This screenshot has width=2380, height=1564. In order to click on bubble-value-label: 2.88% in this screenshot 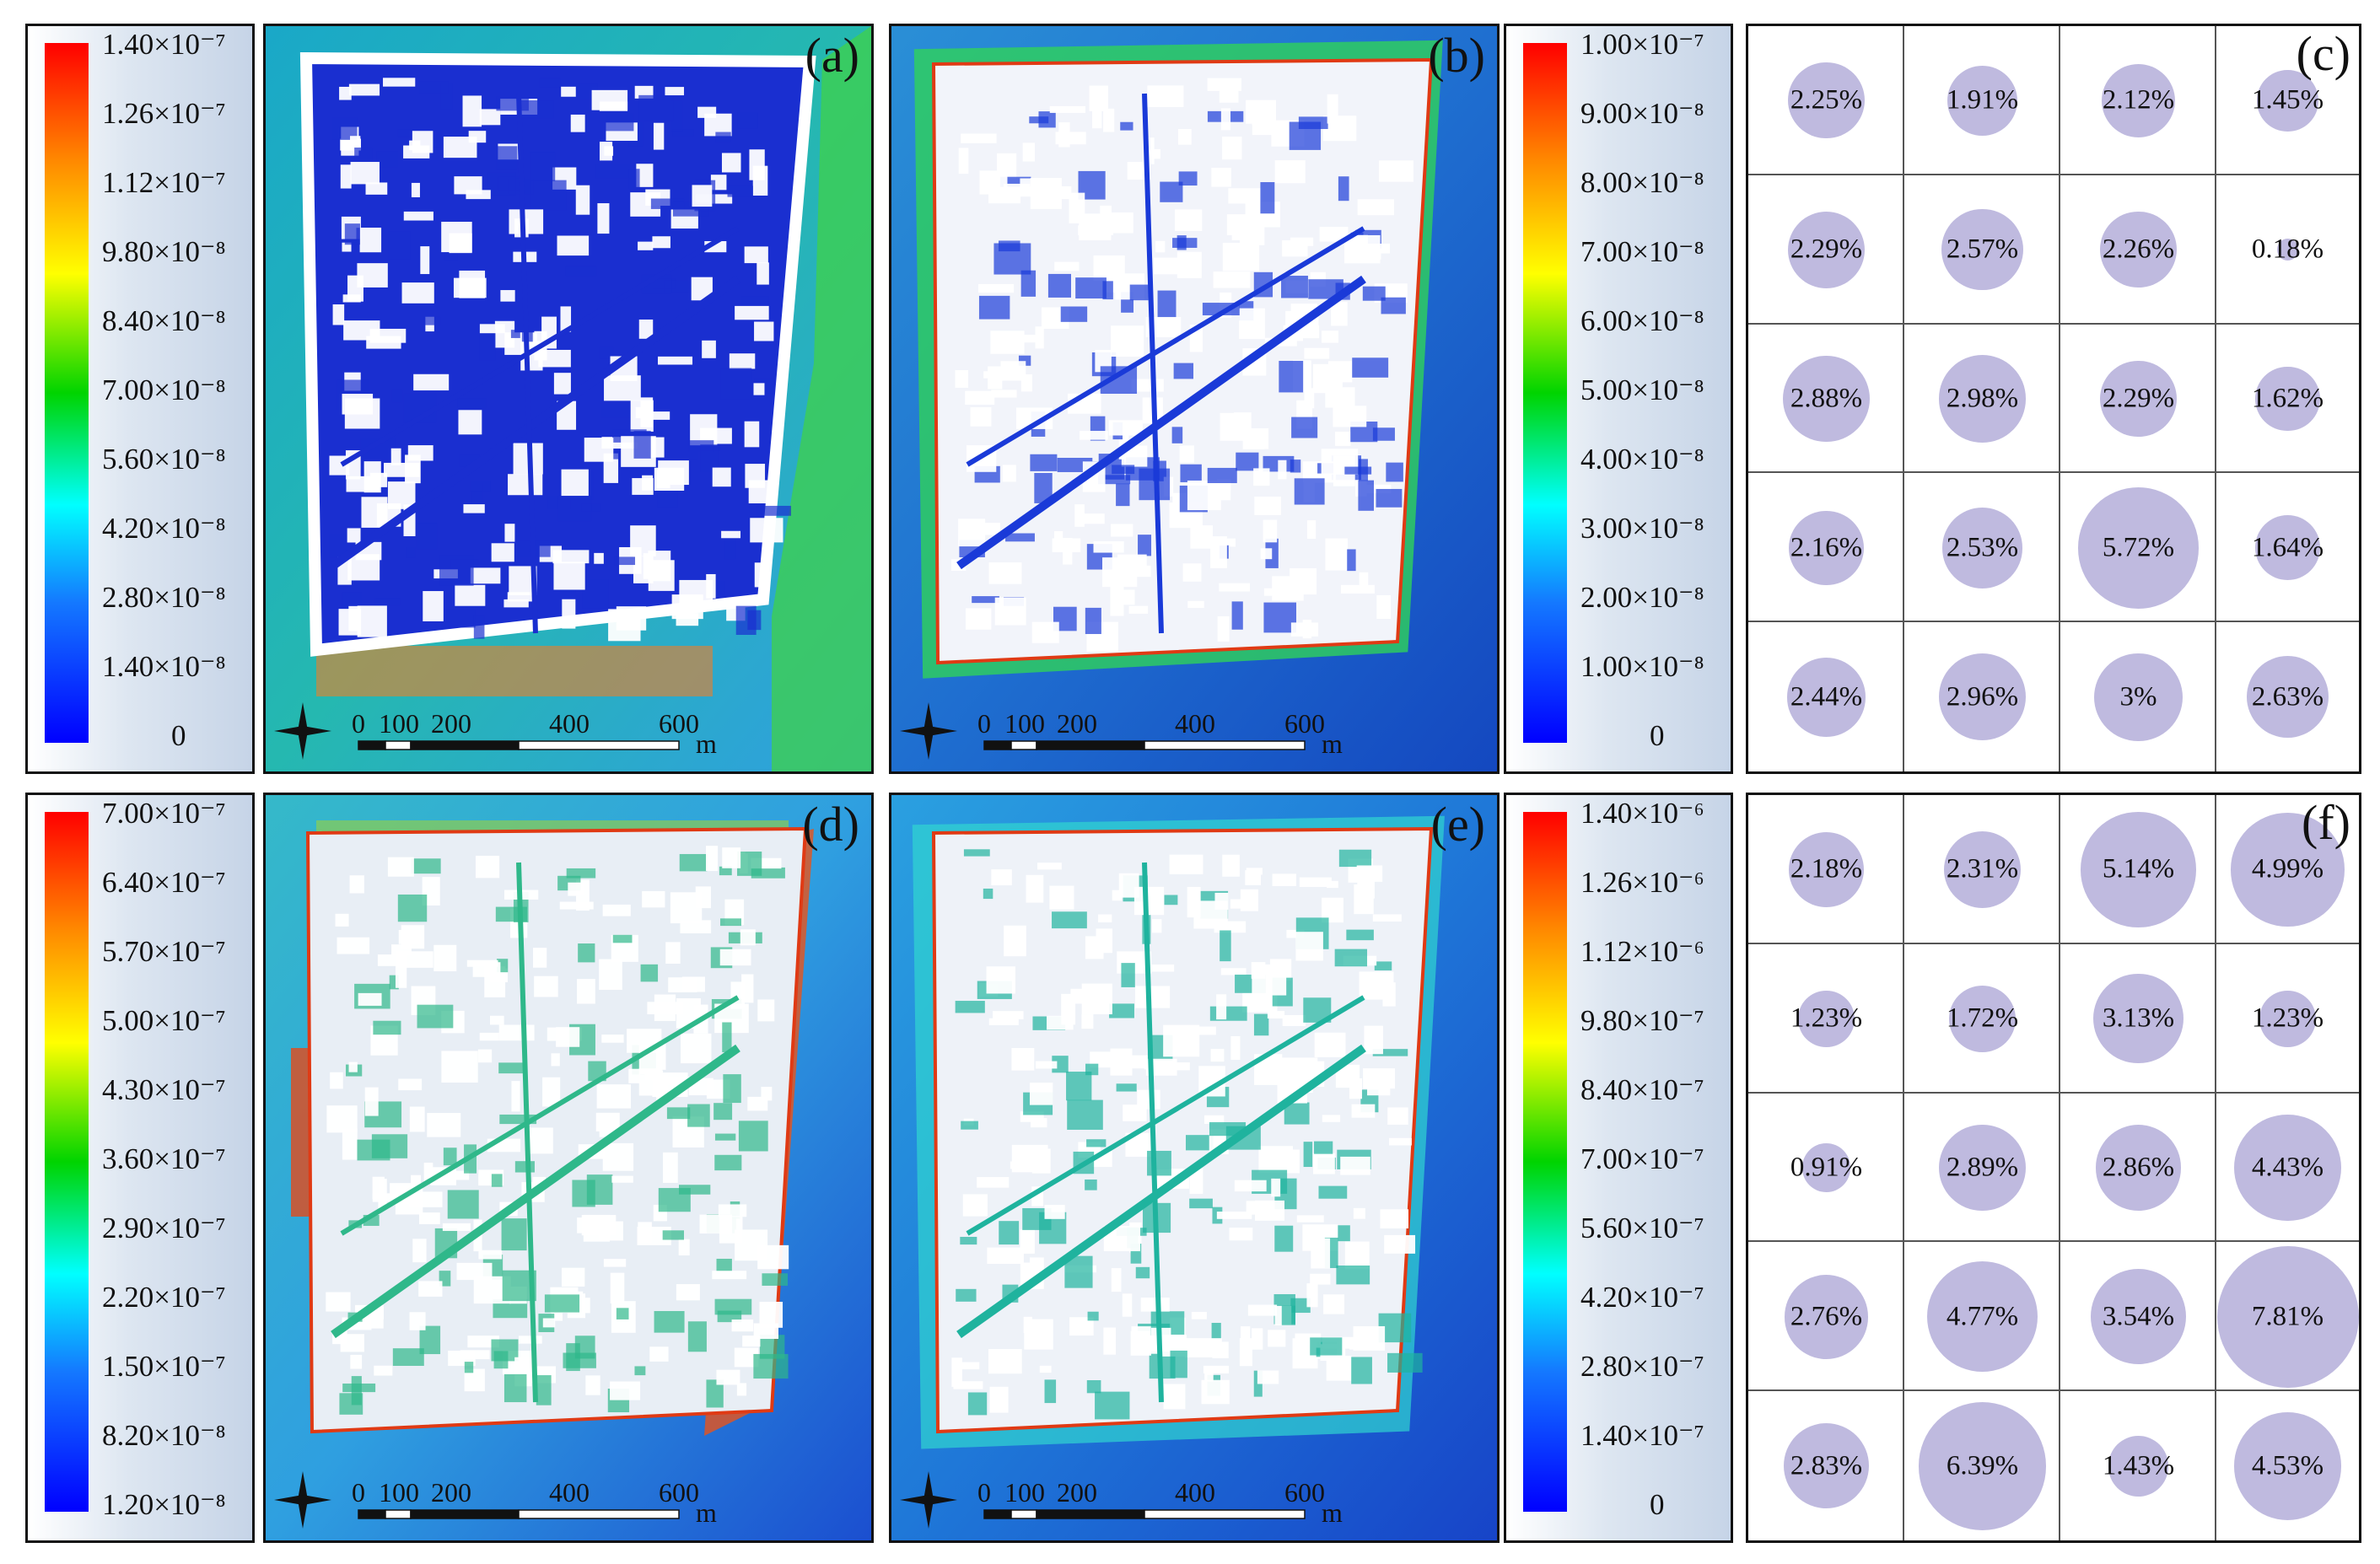, I will do `click(1827, 398)`.